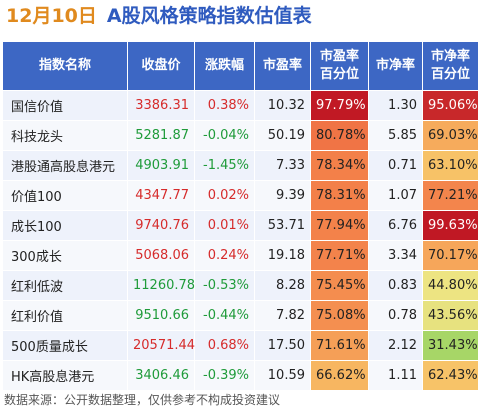 The width and height of the screenshot is (480, 410). Describe the element at coordinates (450, 345) in the screenshot. I see `pb-percentile-cell: 31.43%` at that location.